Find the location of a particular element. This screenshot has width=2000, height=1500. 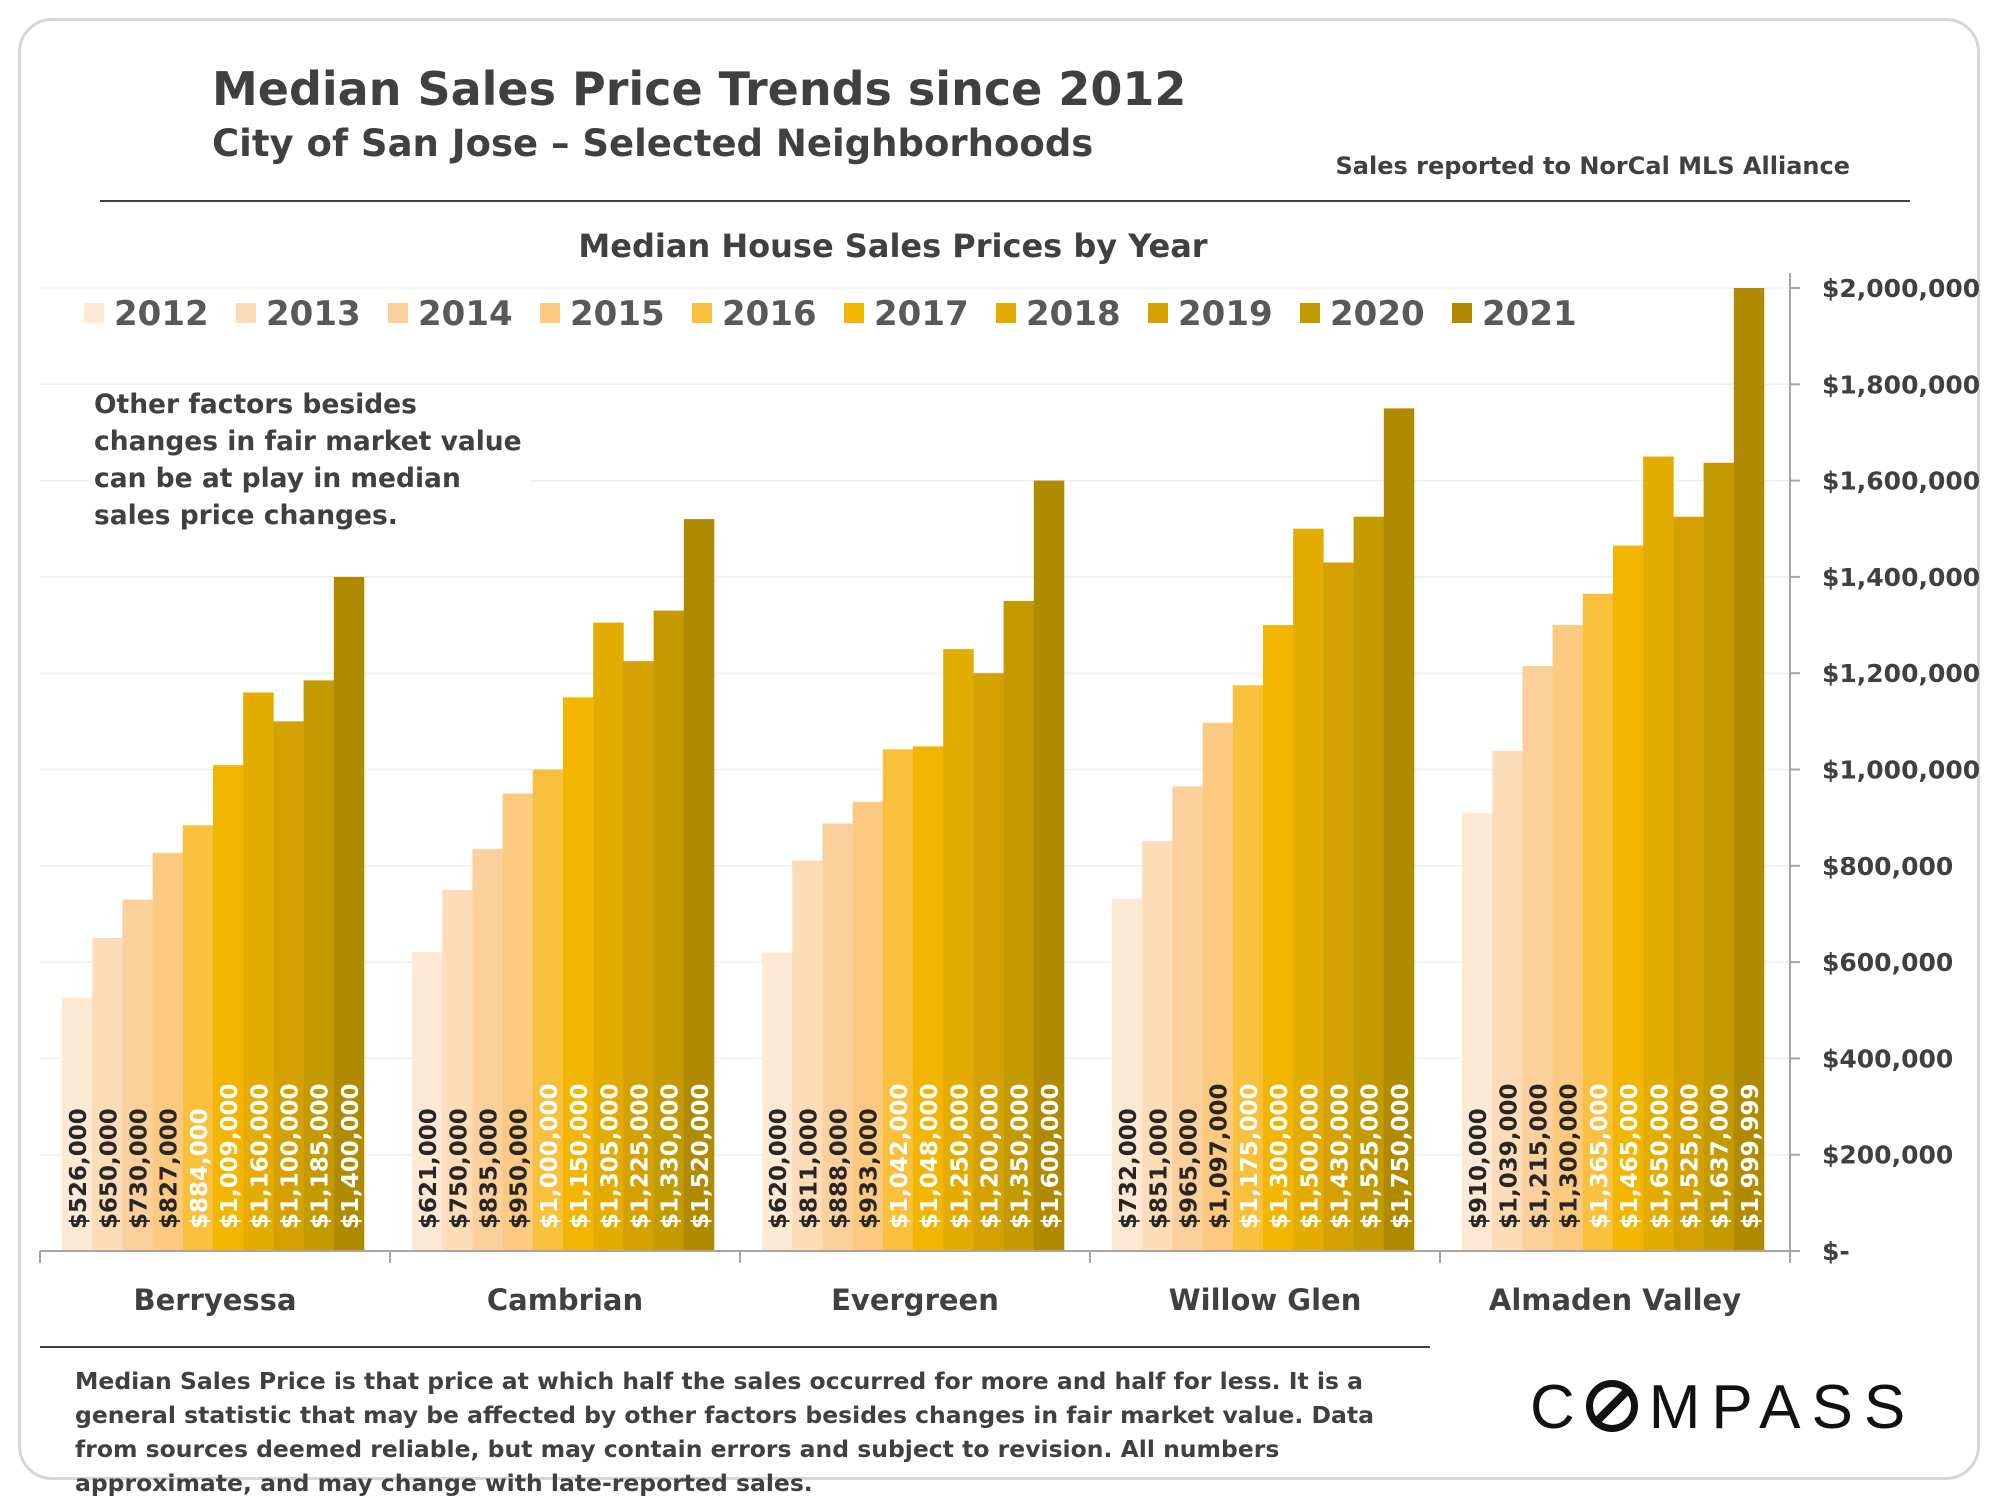

data-label: $1,100,000 is located at coordinates (291, 1156).